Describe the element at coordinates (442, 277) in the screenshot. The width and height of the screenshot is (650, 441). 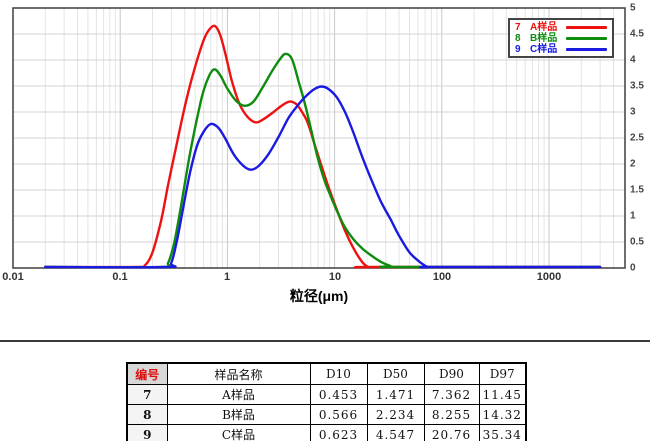
I see `x-tick-100: 100` at that location.